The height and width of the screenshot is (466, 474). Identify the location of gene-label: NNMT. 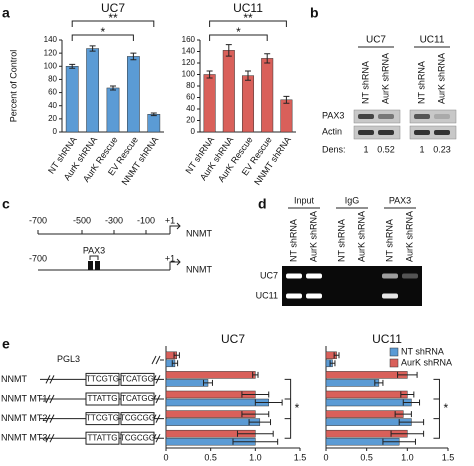
(199, 269).